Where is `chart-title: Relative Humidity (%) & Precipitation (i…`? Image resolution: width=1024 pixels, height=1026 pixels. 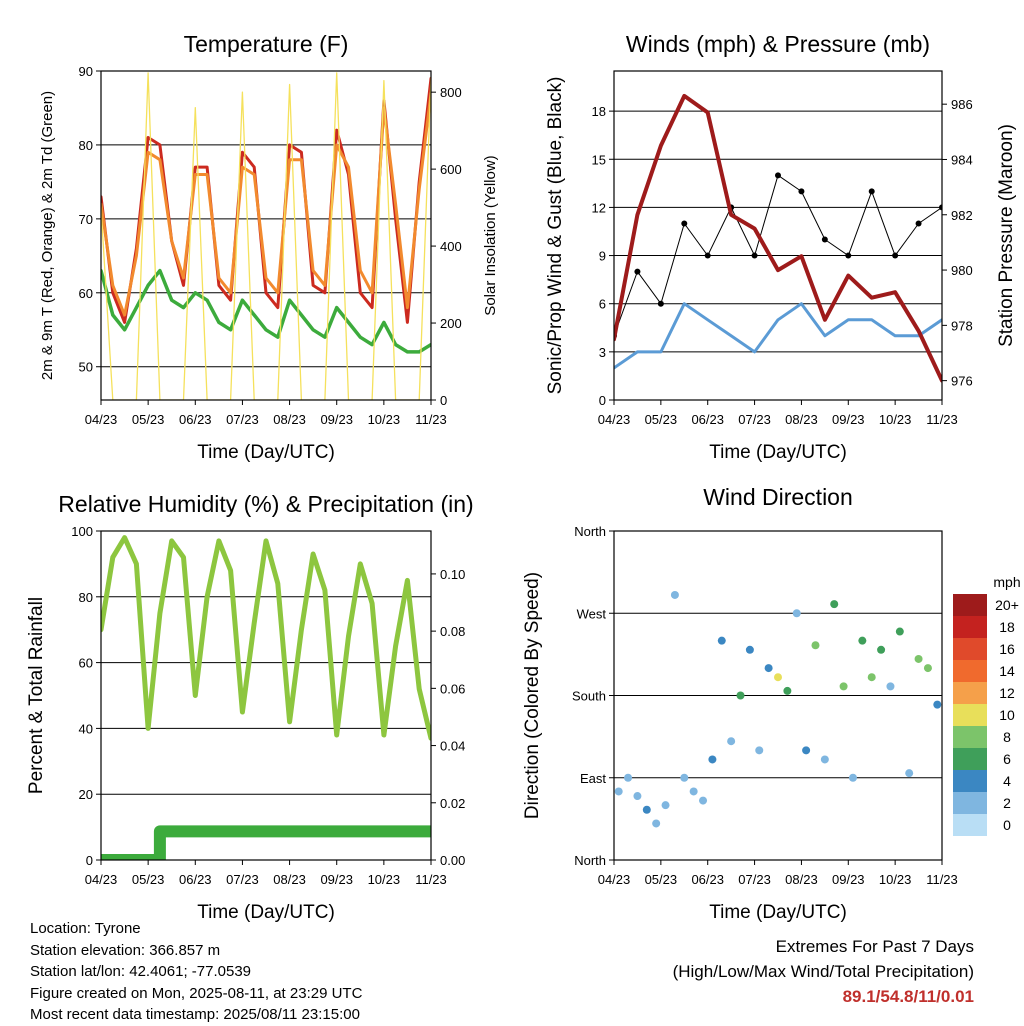 chart-title: Relative Humidity (%) & Precipitation (i… is located at coordinates (265, 504).